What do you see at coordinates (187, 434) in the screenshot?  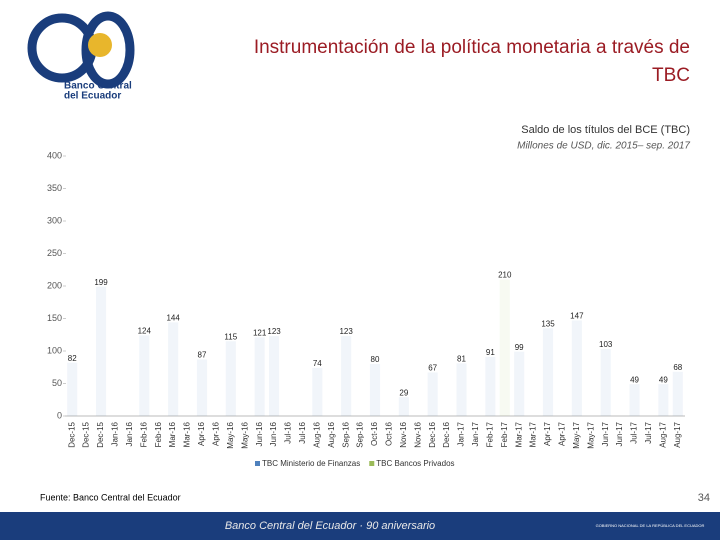 I see `x-tick-label: Mar-16` at bounding box center [187, 434].